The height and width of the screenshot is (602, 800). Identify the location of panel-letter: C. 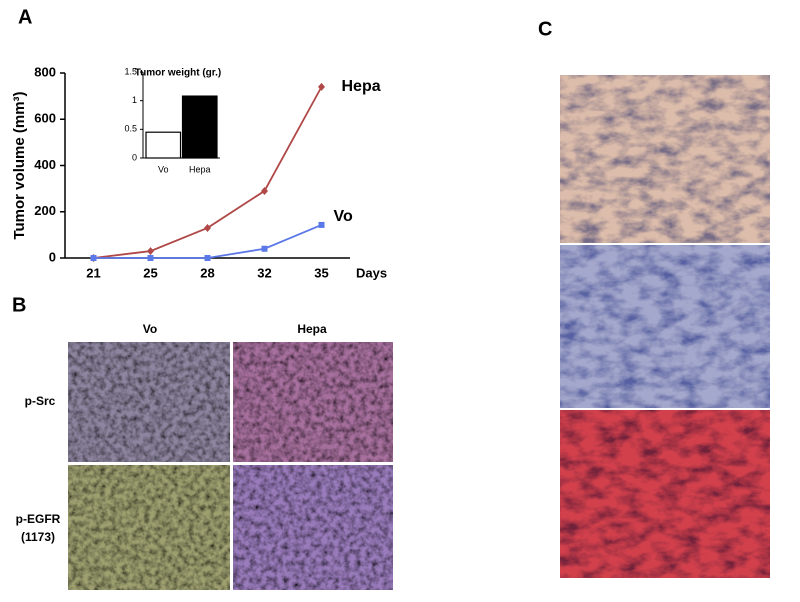
(545, 29).